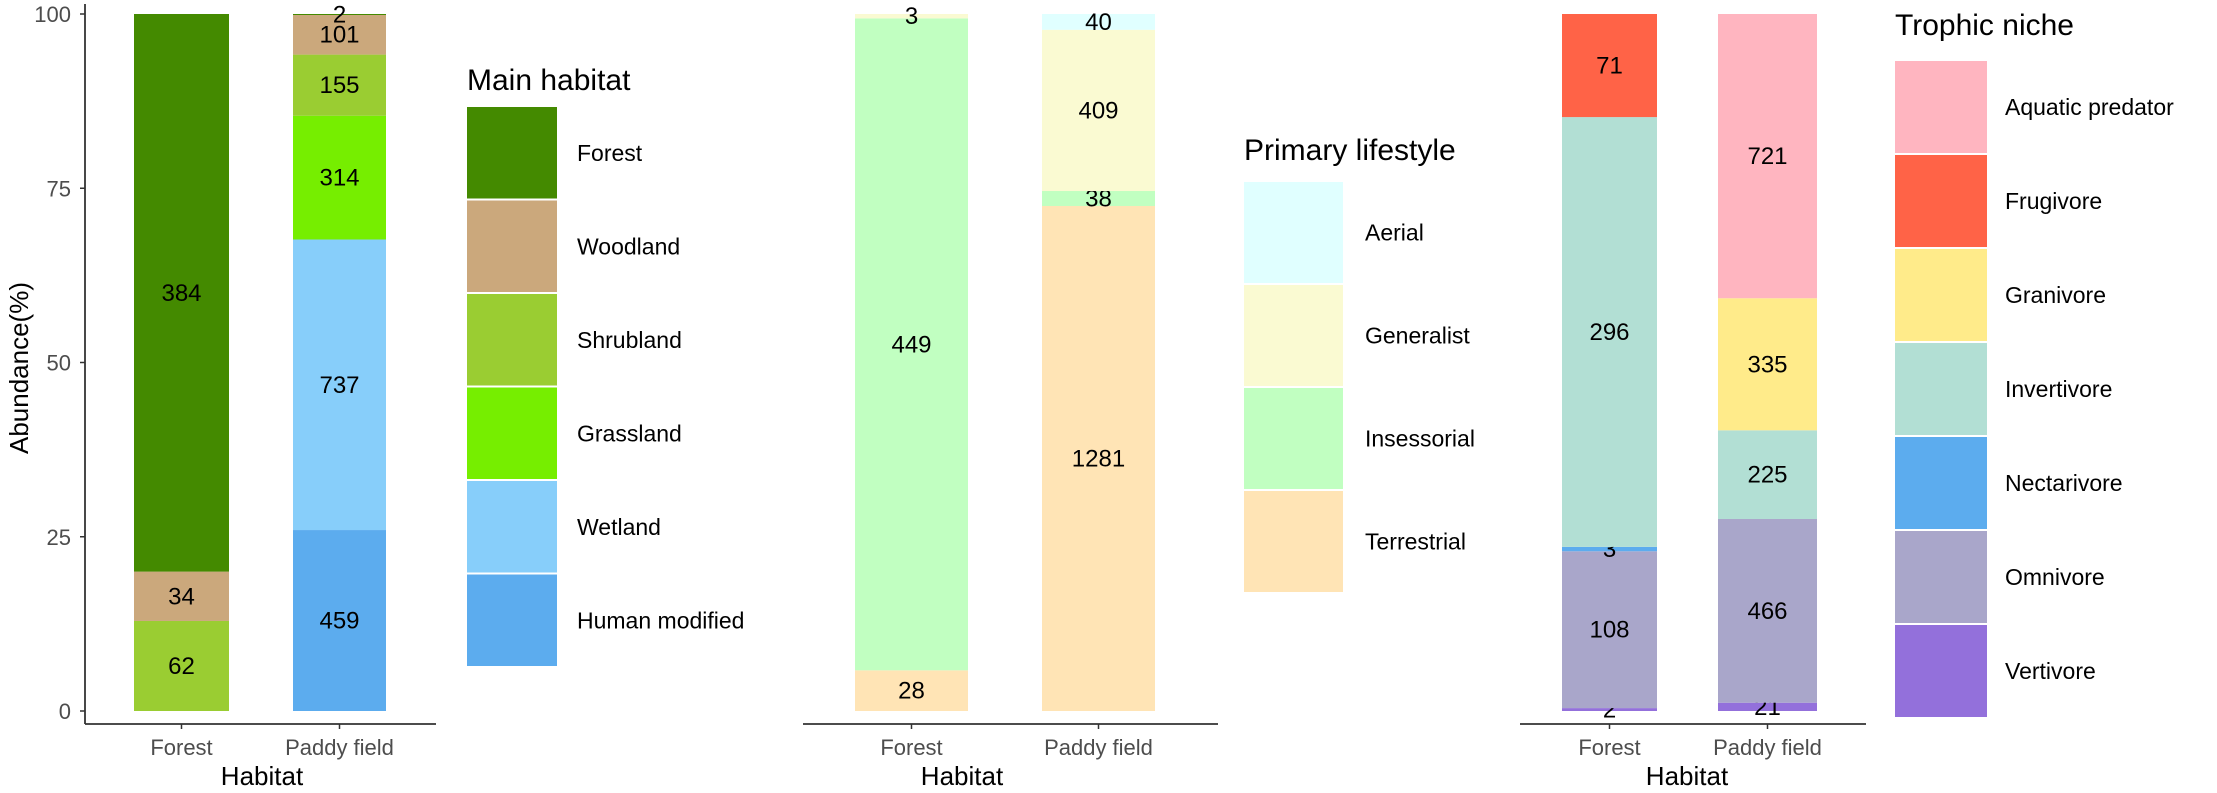 The width and height of the screenshot is (2217, 793). Describe the element at coordinates (59, 363) in the screenshot. I see `y-tick-label: 50` at that location.